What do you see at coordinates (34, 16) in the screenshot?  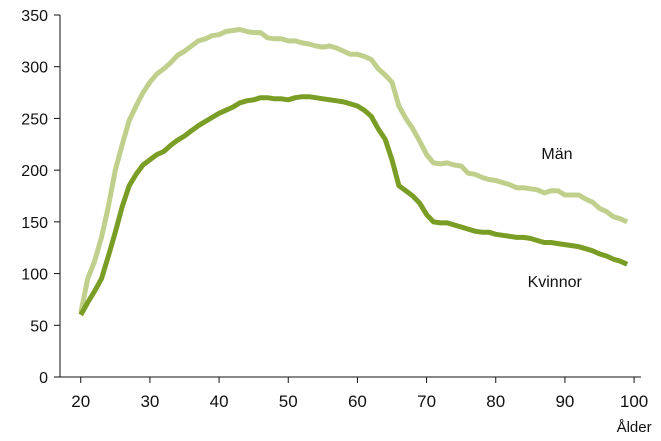 I see `y-tick-label: 350` at bounding box center [34, 16].